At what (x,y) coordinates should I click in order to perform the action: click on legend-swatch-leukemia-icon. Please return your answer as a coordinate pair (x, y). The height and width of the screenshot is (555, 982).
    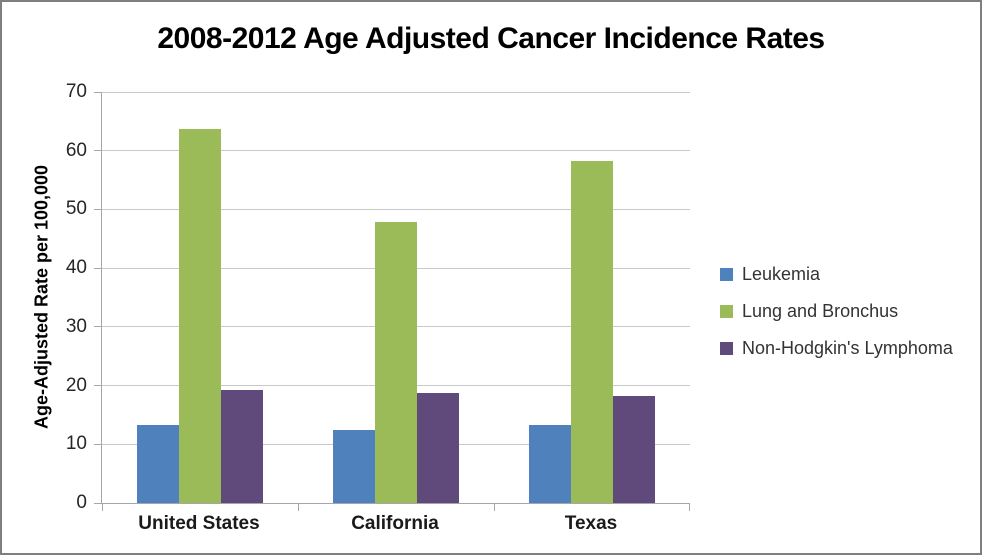
    Looking at the image, I should click on (726, 274).